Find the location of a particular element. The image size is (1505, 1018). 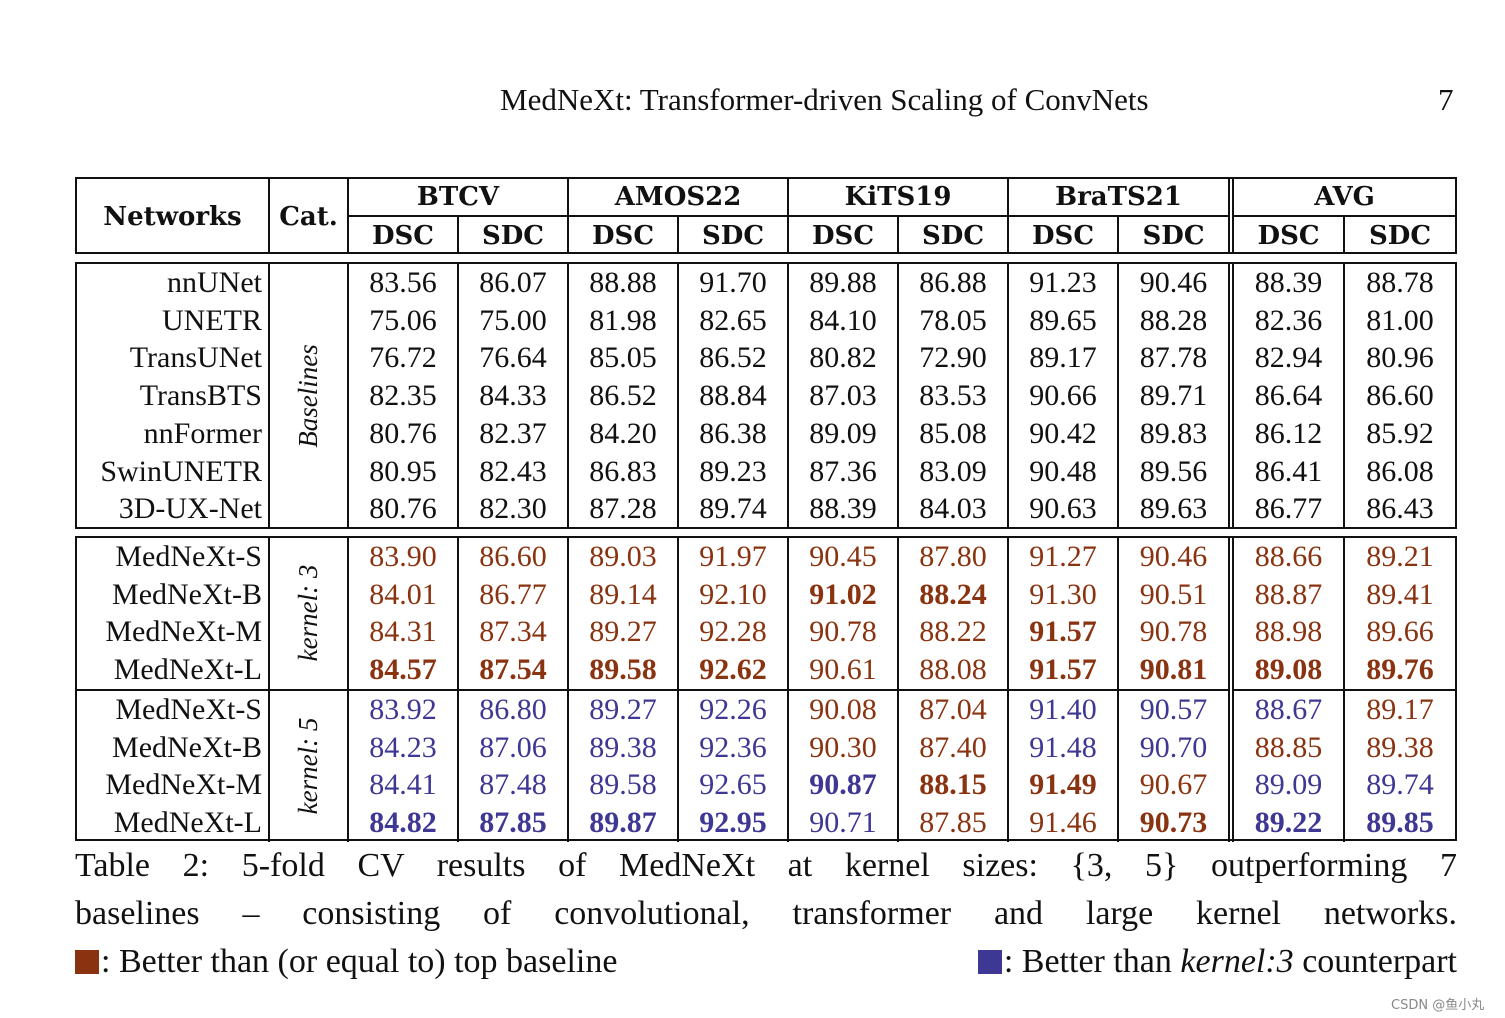

table-cell: 85.05 is located at coordinates (622, 358).